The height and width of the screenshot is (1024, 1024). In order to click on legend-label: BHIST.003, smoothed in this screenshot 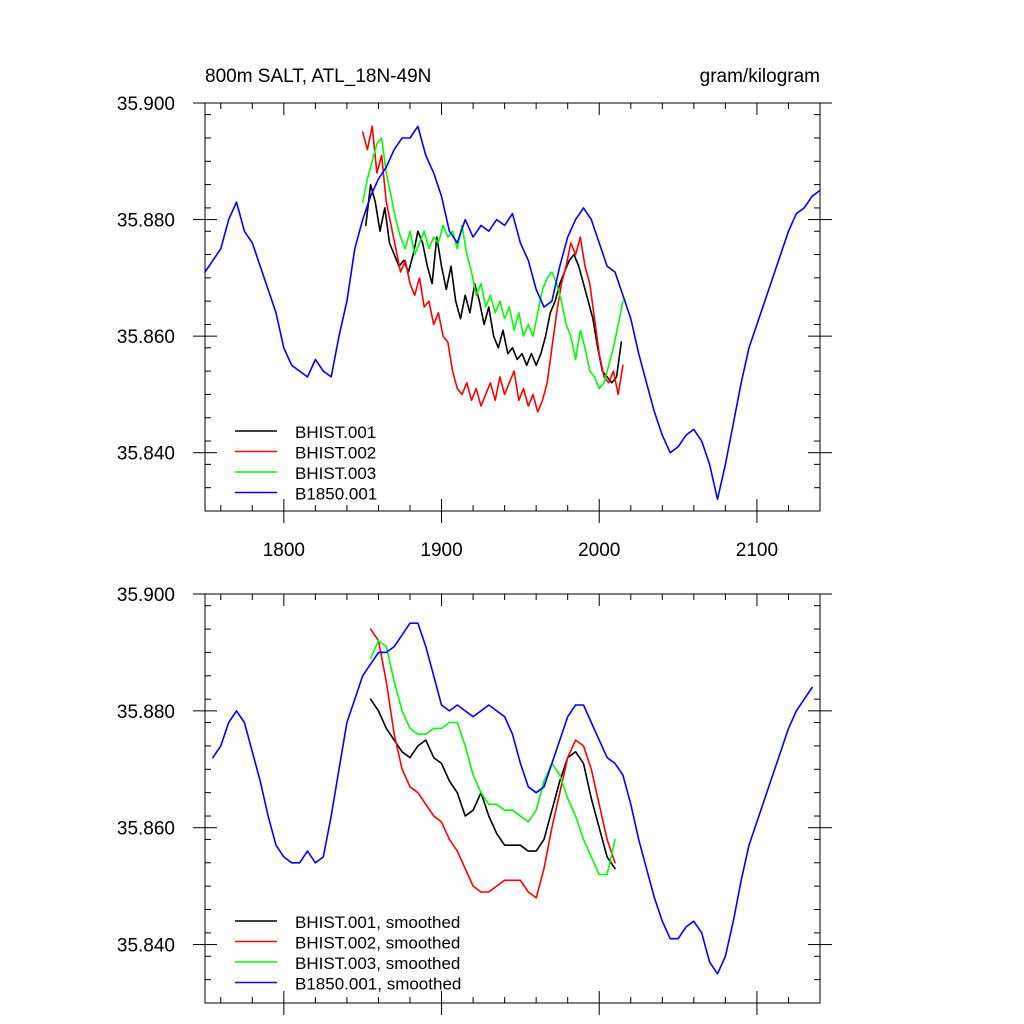, I will do `click(377, 963)`.